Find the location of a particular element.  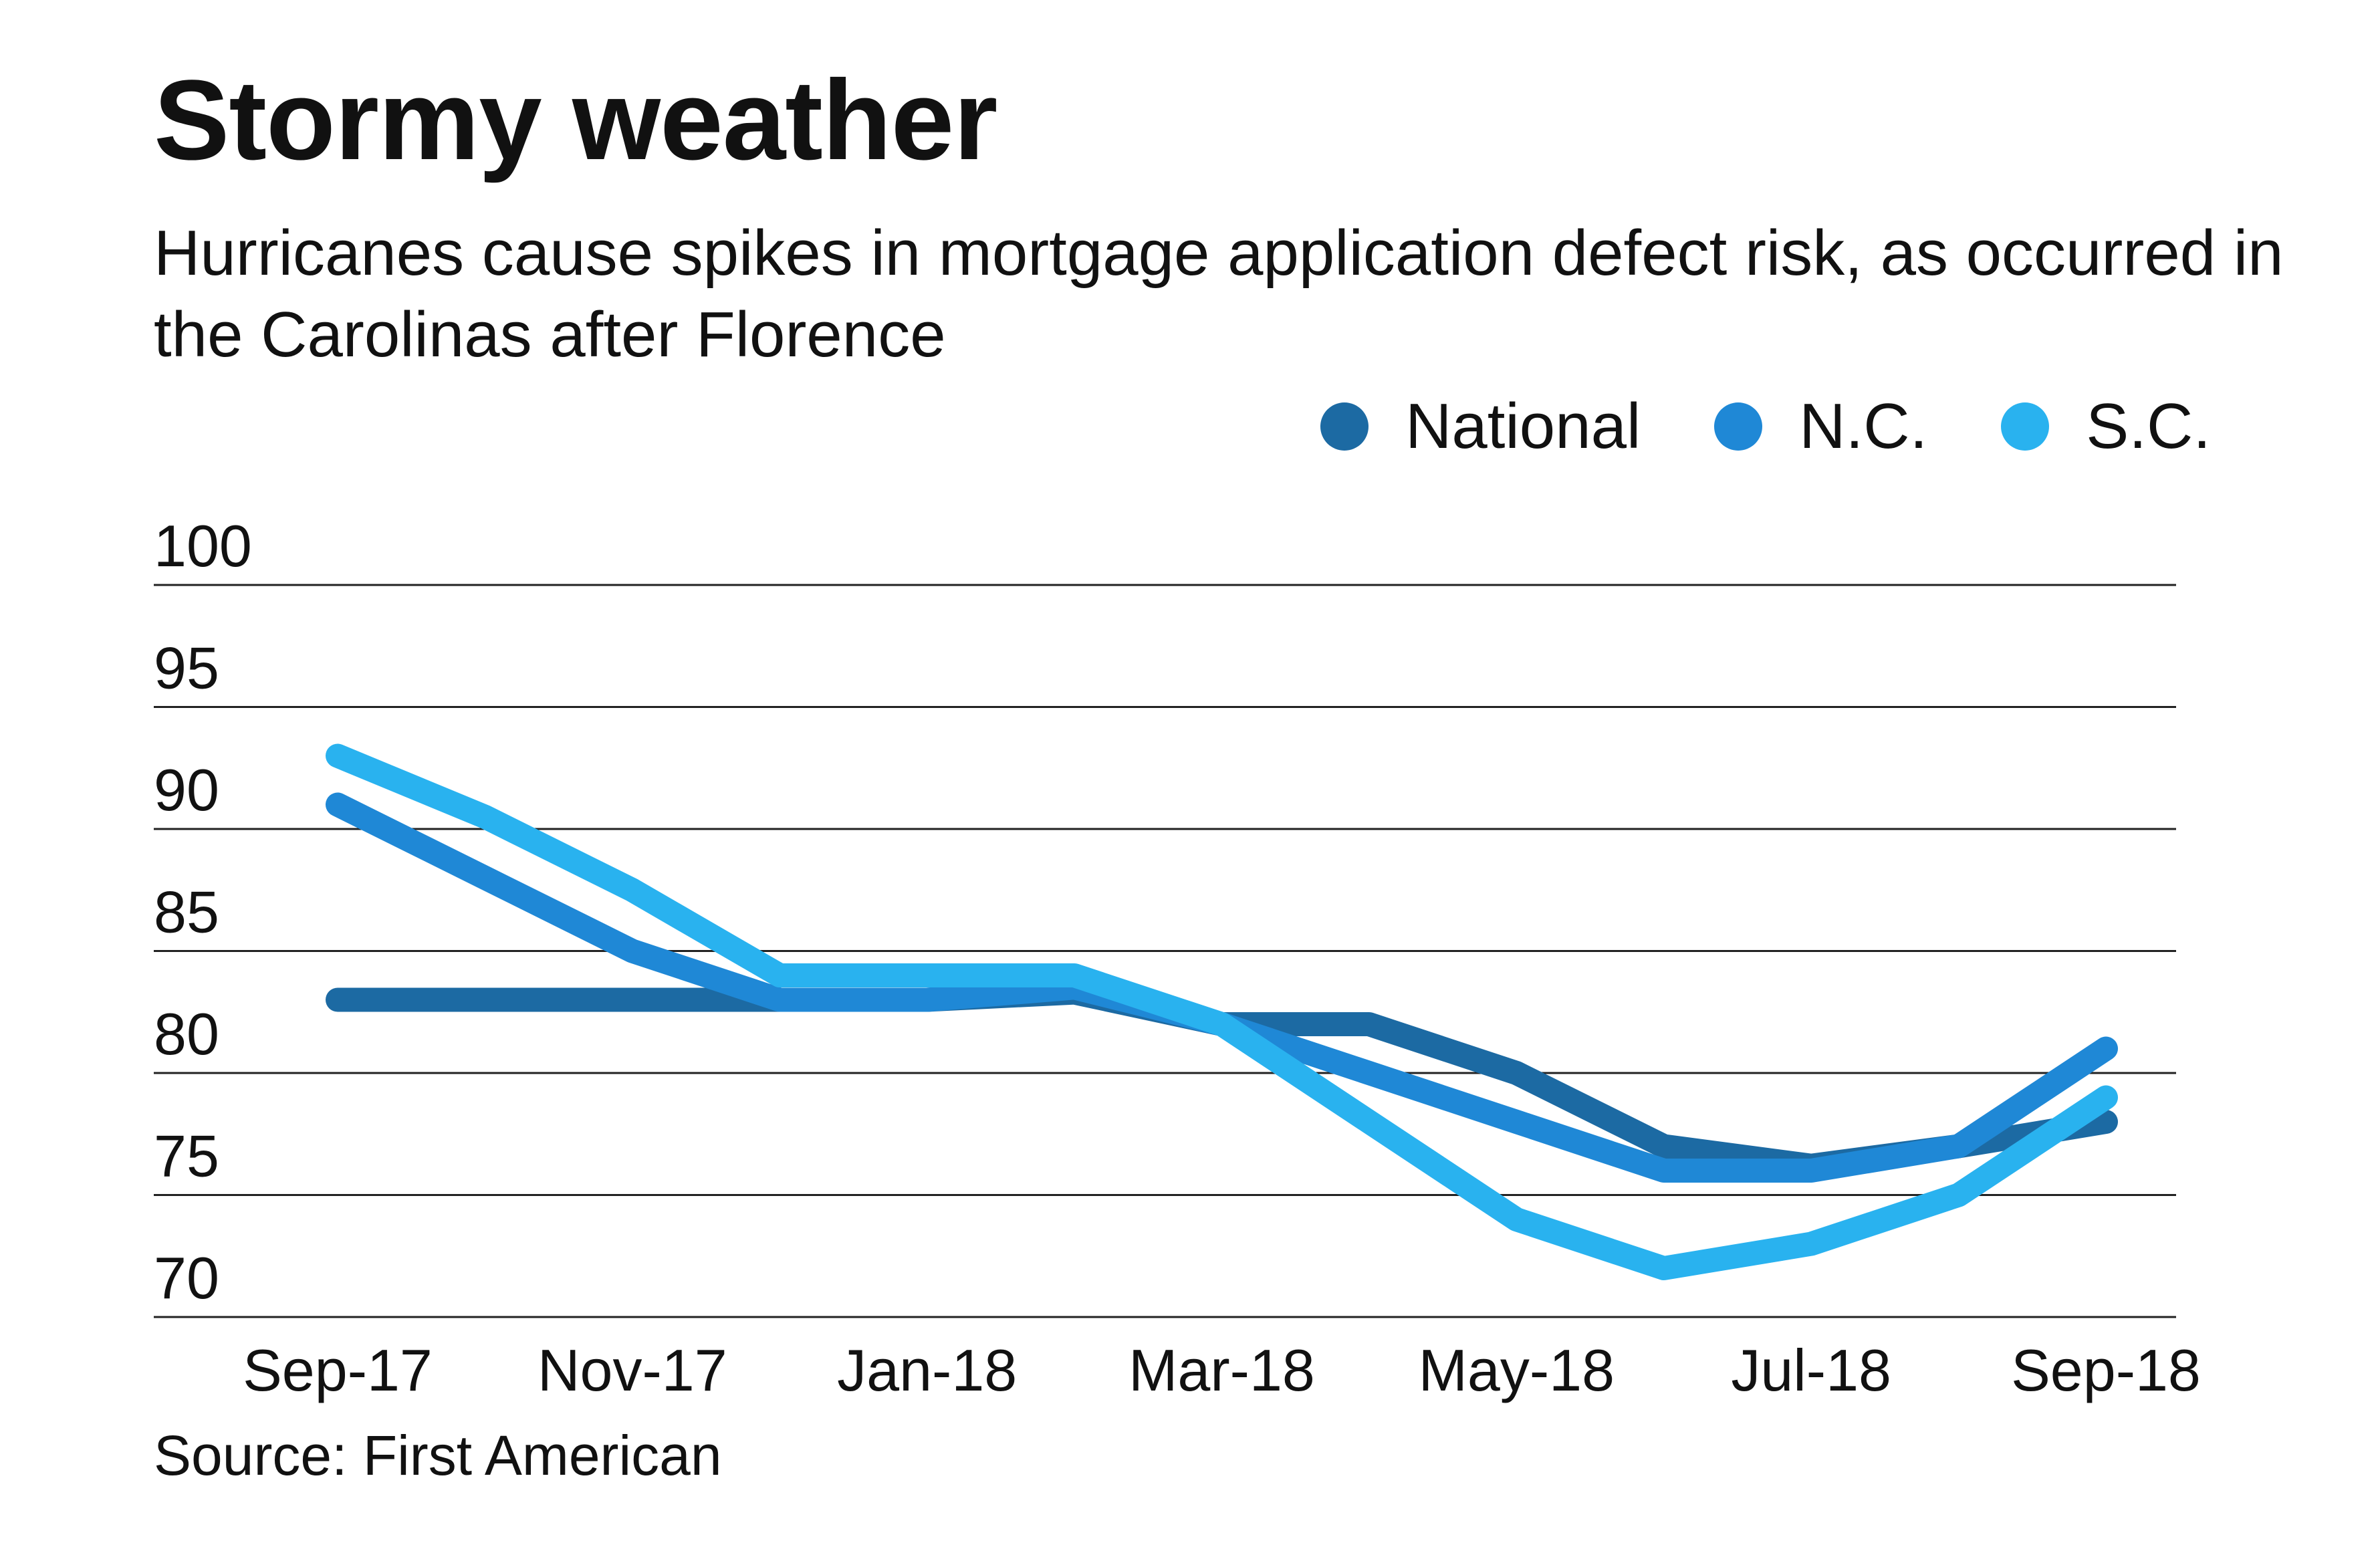

x-tick-label: Sep-18 is located at coordinates (2106, 1370).